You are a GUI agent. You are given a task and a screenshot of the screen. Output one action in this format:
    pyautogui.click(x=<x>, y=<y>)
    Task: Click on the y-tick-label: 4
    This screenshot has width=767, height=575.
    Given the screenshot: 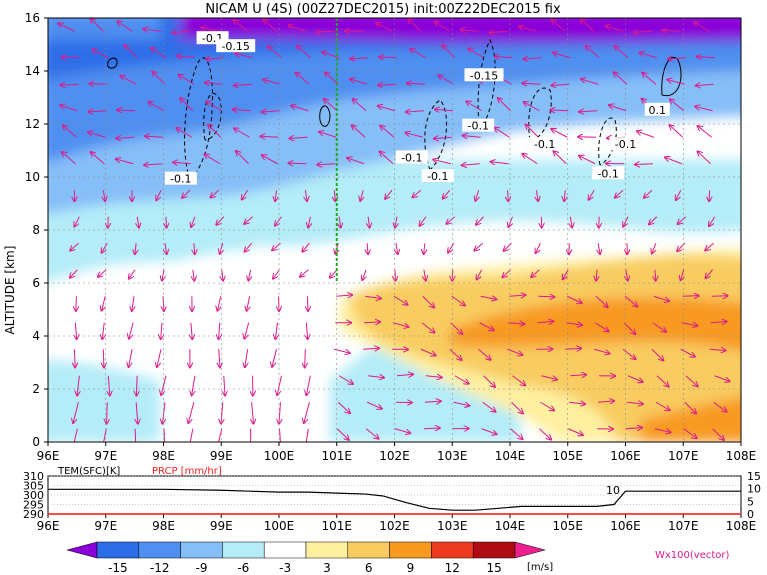 What is the action you would take?
    pyautogui.click(x=36, y=336)
    